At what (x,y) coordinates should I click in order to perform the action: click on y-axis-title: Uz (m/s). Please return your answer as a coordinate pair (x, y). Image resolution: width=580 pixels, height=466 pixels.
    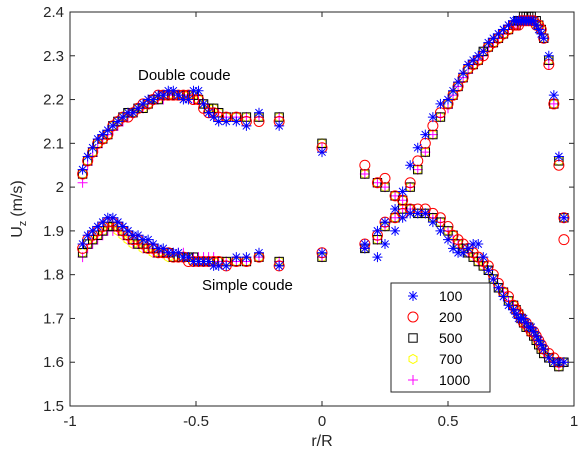
    Looking at the image, I should click on (19, 209).